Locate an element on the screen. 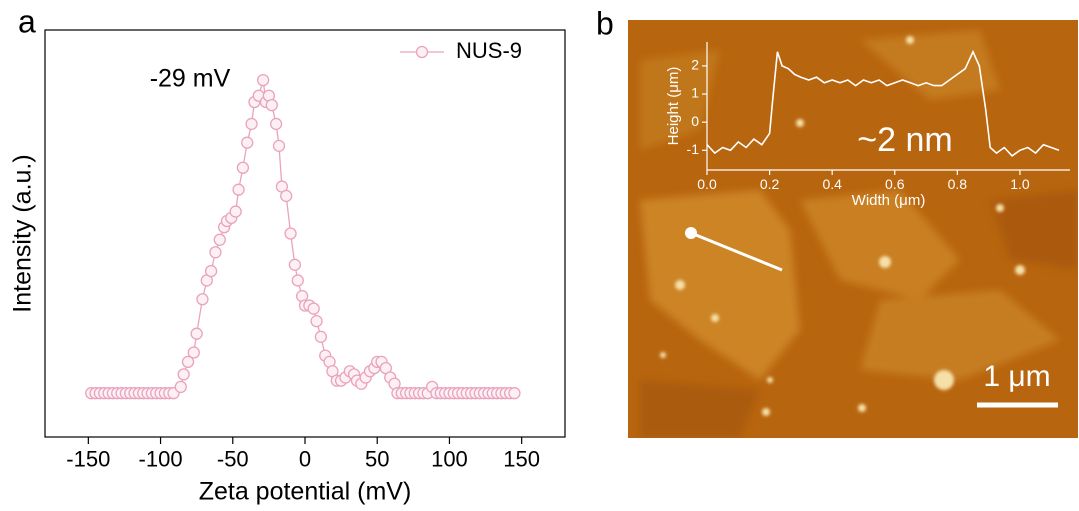 The image size is (1079, 511). x-tick-label: 150 is located at coordinates (521, 458).